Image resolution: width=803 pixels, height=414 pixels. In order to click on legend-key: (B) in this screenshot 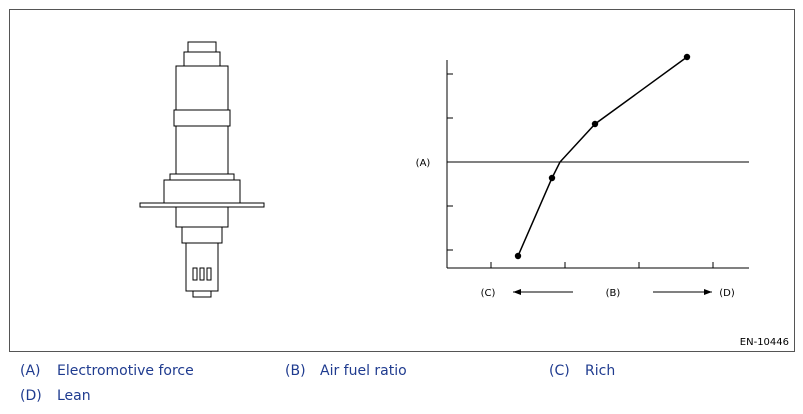, I will do `click(295, 371)`.